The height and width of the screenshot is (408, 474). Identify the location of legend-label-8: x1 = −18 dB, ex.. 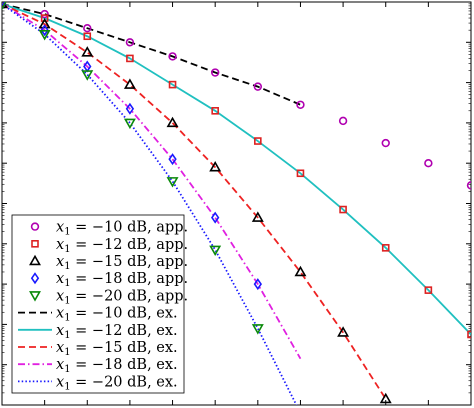
(117, 366).